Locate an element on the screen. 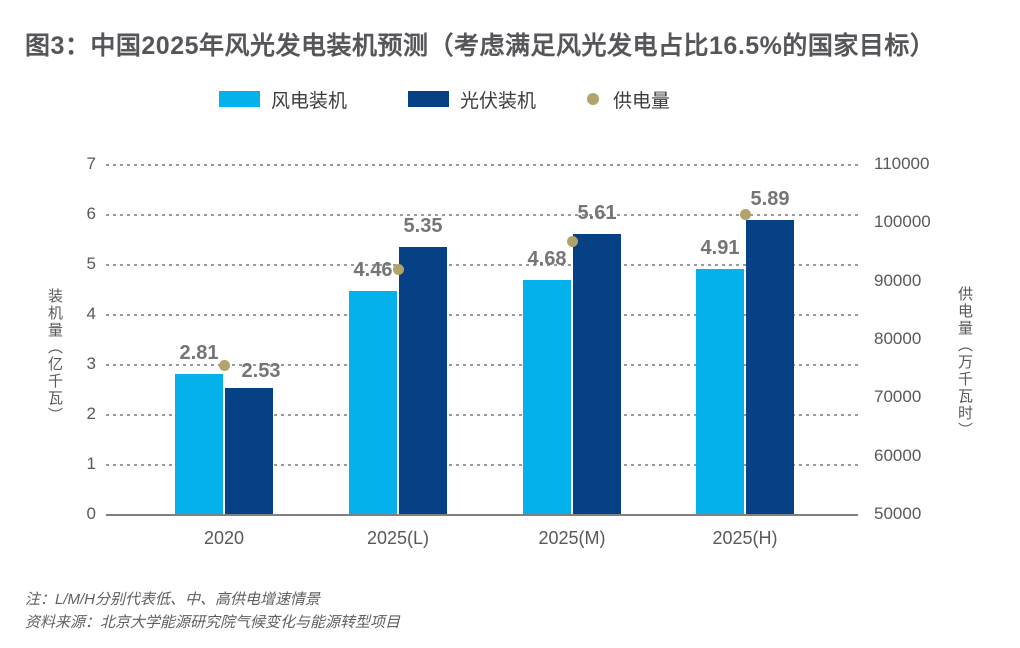  legend-item-supply: 供电量 is located at coordinates (629, 100).